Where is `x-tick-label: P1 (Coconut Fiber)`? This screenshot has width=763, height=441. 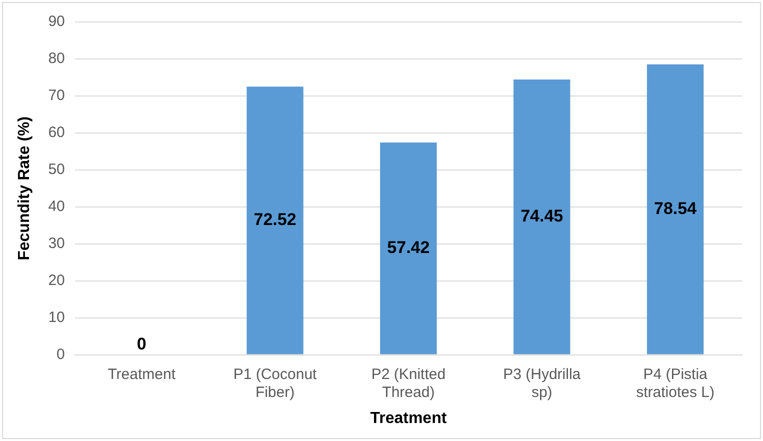
x-tick-label: P1 (Coconut Fiber) is located at coordinates (275, 383).